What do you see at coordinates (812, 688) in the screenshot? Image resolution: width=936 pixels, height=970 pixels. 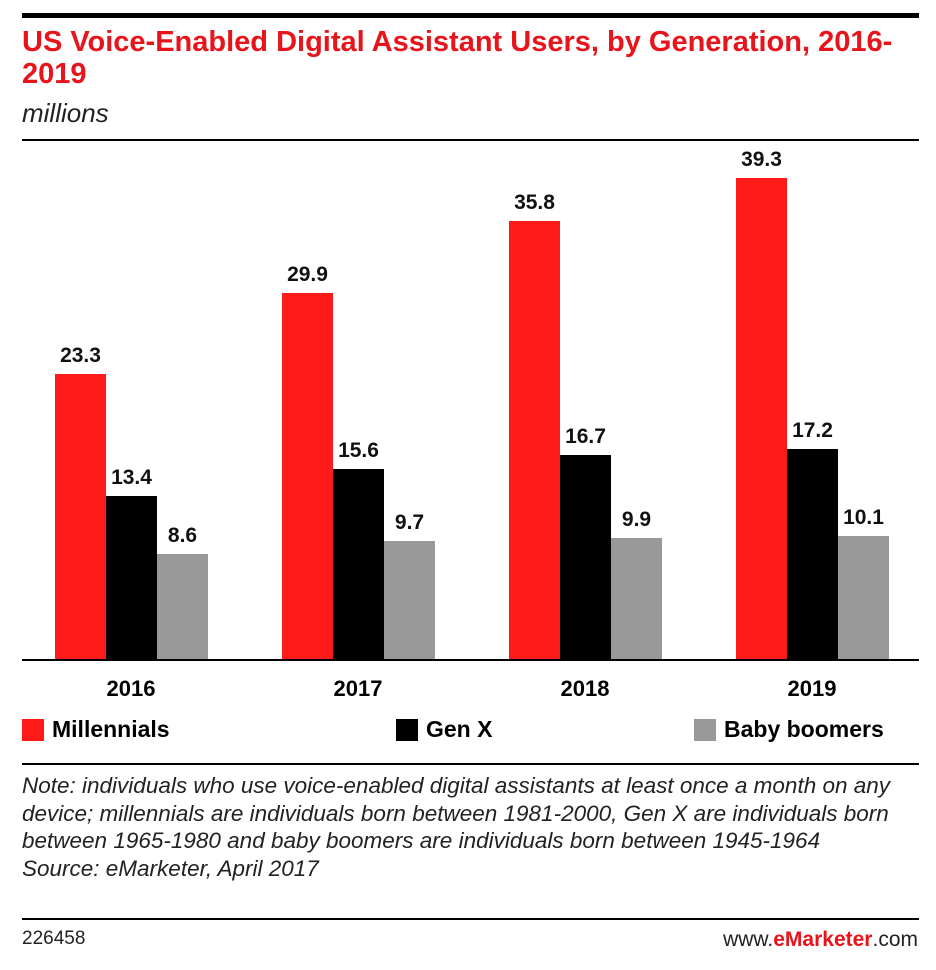 I see `x-tick-label: 2019` at bounding box center [812, 688].